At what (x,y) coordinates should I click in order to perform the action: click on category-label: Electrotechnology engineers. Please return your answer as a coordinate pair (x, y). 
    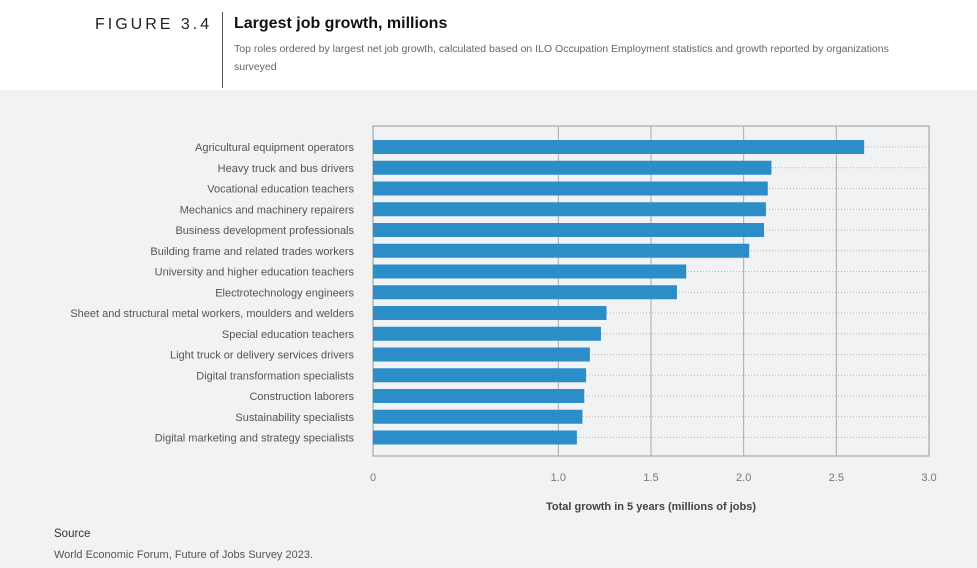
    Looking at the image, I should click on (284, 293).